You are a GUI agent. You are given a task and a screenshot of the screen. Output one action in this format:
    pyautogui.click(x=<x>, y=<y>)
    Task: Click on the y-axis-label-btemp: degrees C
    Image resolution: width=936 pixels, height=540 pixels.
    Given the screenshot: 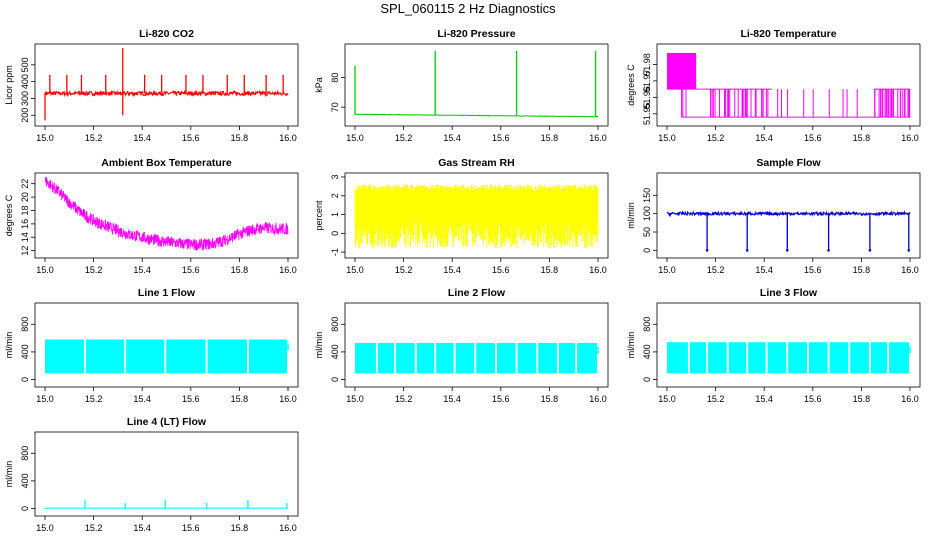 What is the action you would take?
    pyautogui.click(x=9, y=215)
    